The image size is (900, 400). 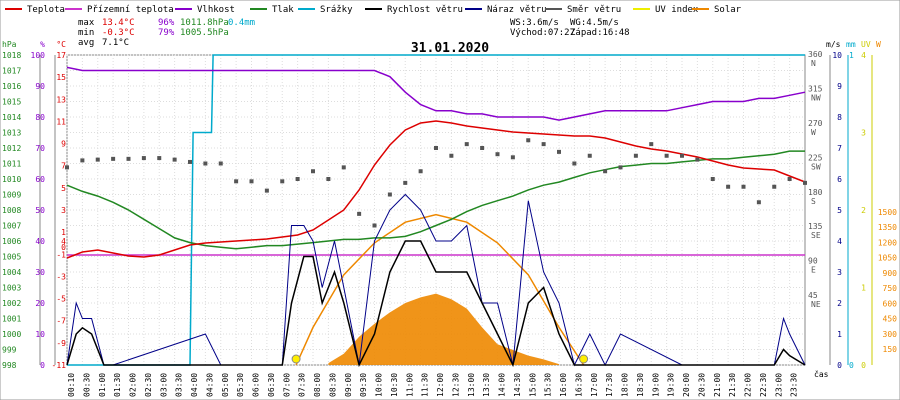 What do you see at coordinates (11, 133) in the screenshot?
I see `hpa-axis-tick: 1013` at bounding box center [11, 133].